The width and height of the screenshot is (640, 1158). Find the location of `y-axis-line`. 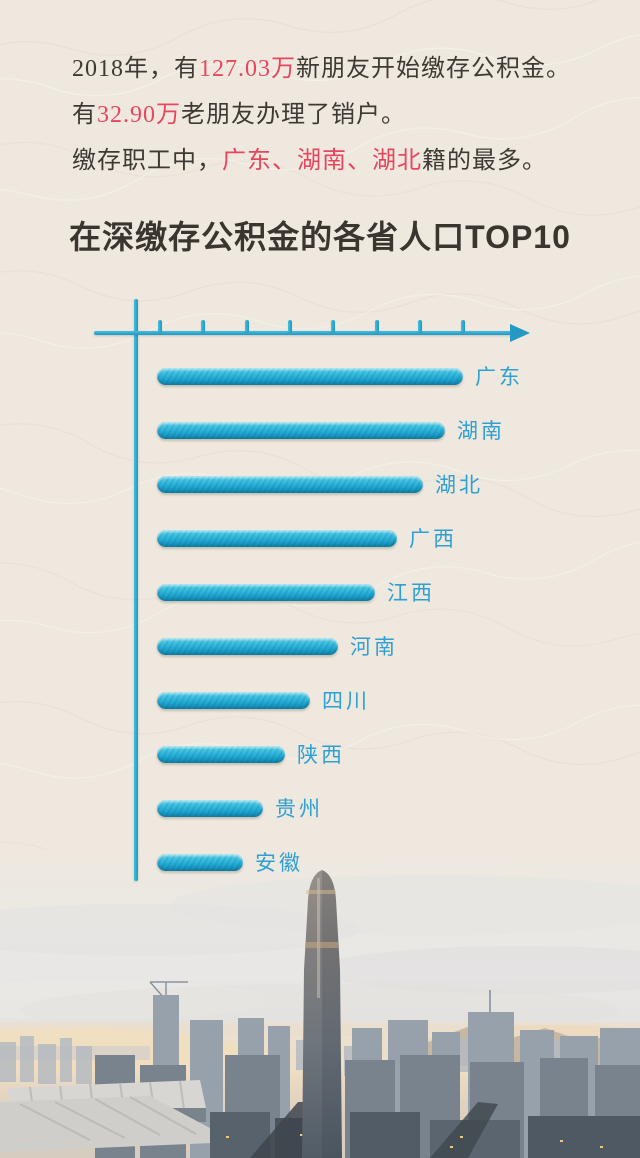

y-axis-line is located at coordinates (136, 590).